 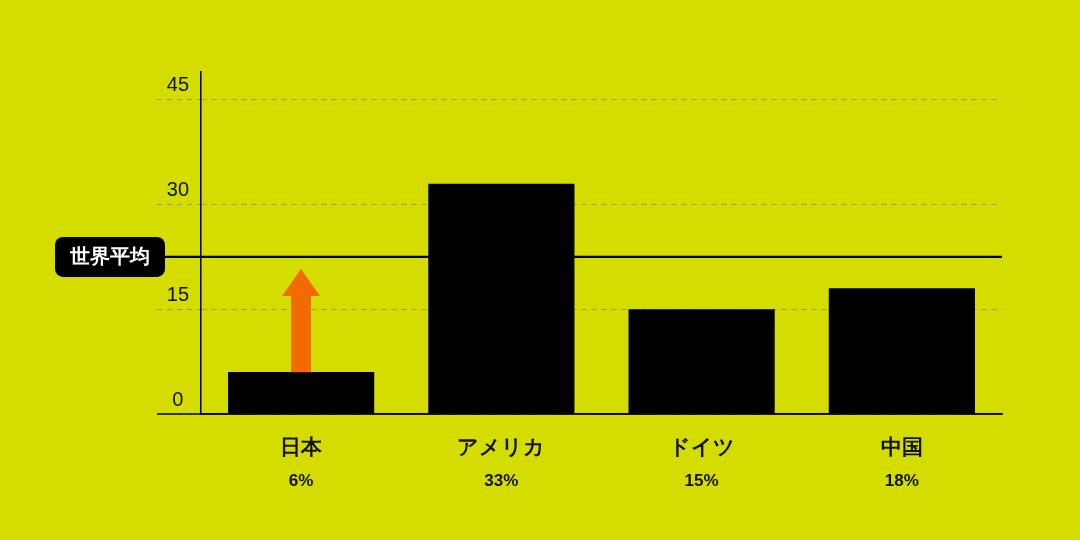 What do you see at coordinates (901, 480) in the screenshot?
I see `data-label: 18%` at bounding box center [901, 480].